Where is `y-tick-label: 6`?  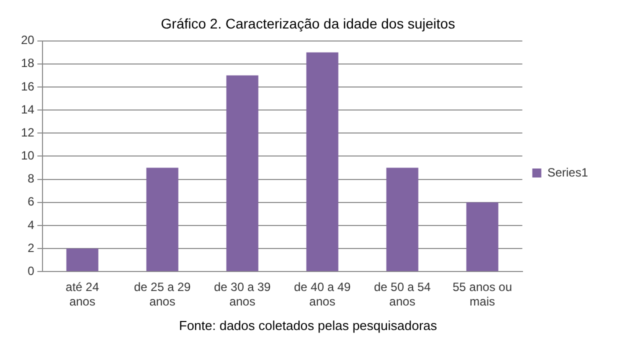 y-tick-label: 6 is located at coordinates (31, 201).